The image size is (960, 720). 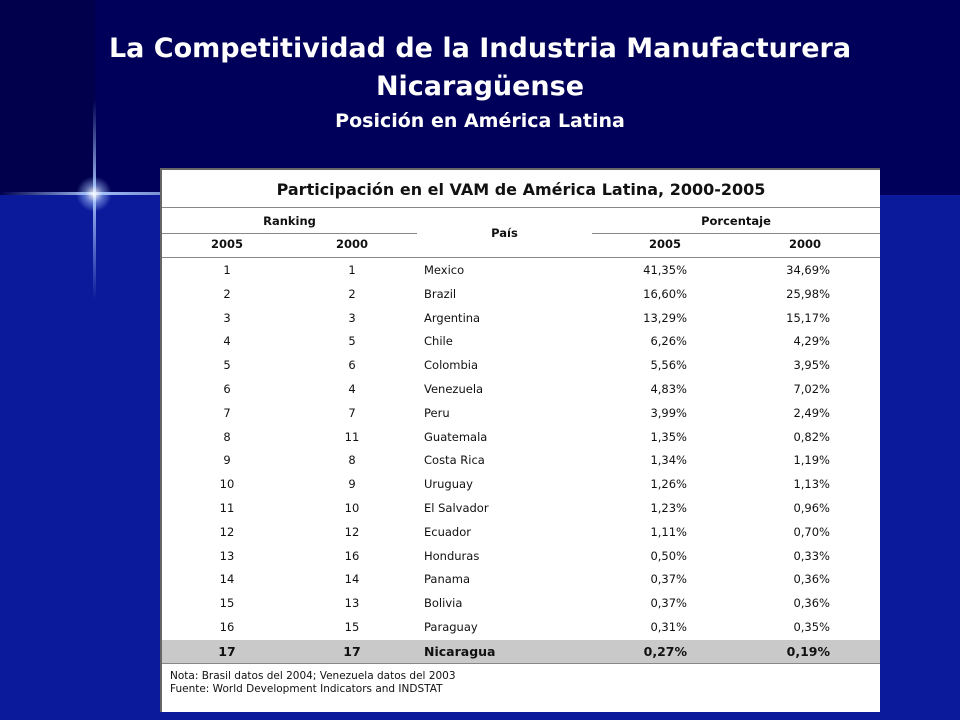 What do you see at coordinates (444, 270) in the screenshot?
I see `country-cell: Mexico` at bounding box center [444, 270].